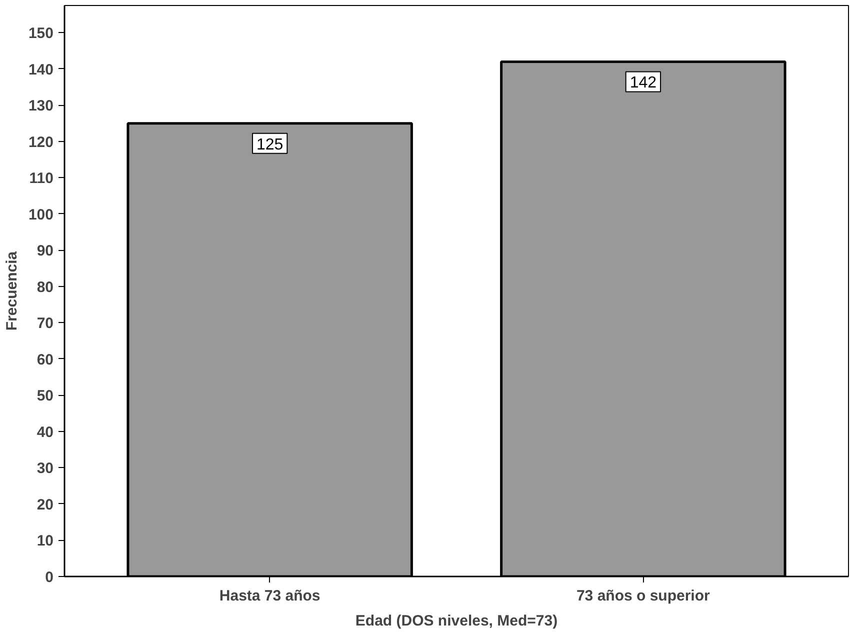 Image resolution: width=850 pixels, height=632 pixels. What do you see at coordinates (270, 145) in the screenshot?
I see `data-label: 125` at bounding box center [270, 145].